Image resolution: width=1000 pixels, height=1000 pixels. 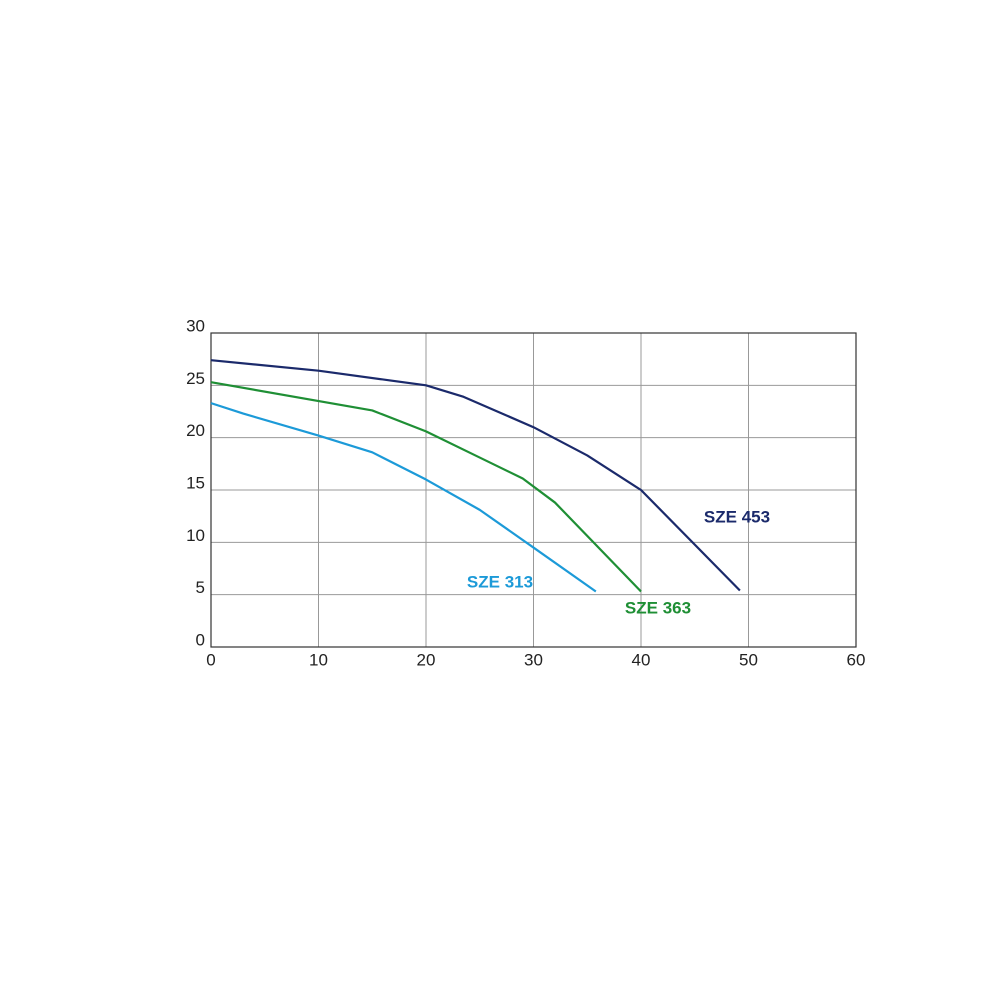 What do you see at coordinates (318, 659) in the screenshot?
I see `x-tick-label: 10` at bounding box center [318, 659].